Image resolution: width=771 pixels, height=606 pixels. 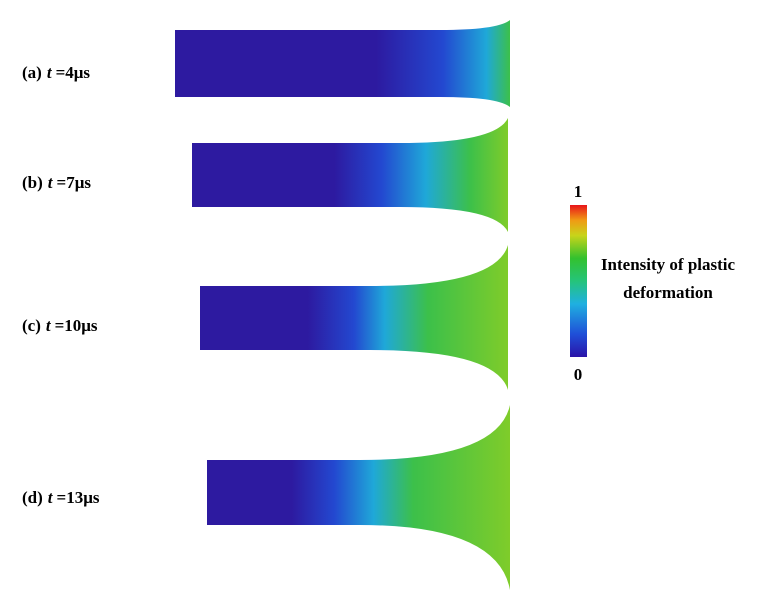 What do you see at coordinates (578, 374) in the screenshot?
I see `colorbar-min: 0` at bounding box center [578, 374].